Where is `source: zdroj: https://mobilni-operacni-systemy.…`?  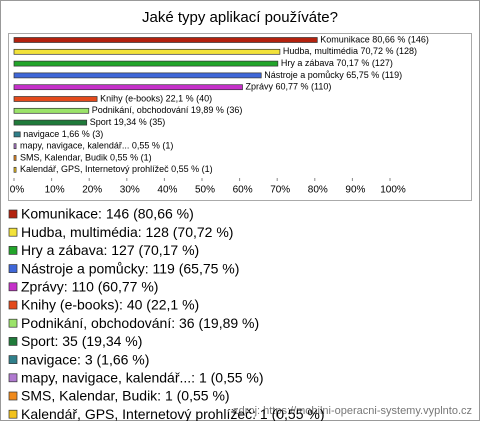 source: zdroj: https://mobilni-operacni-systemy.… is located at coordinates (352, 411).